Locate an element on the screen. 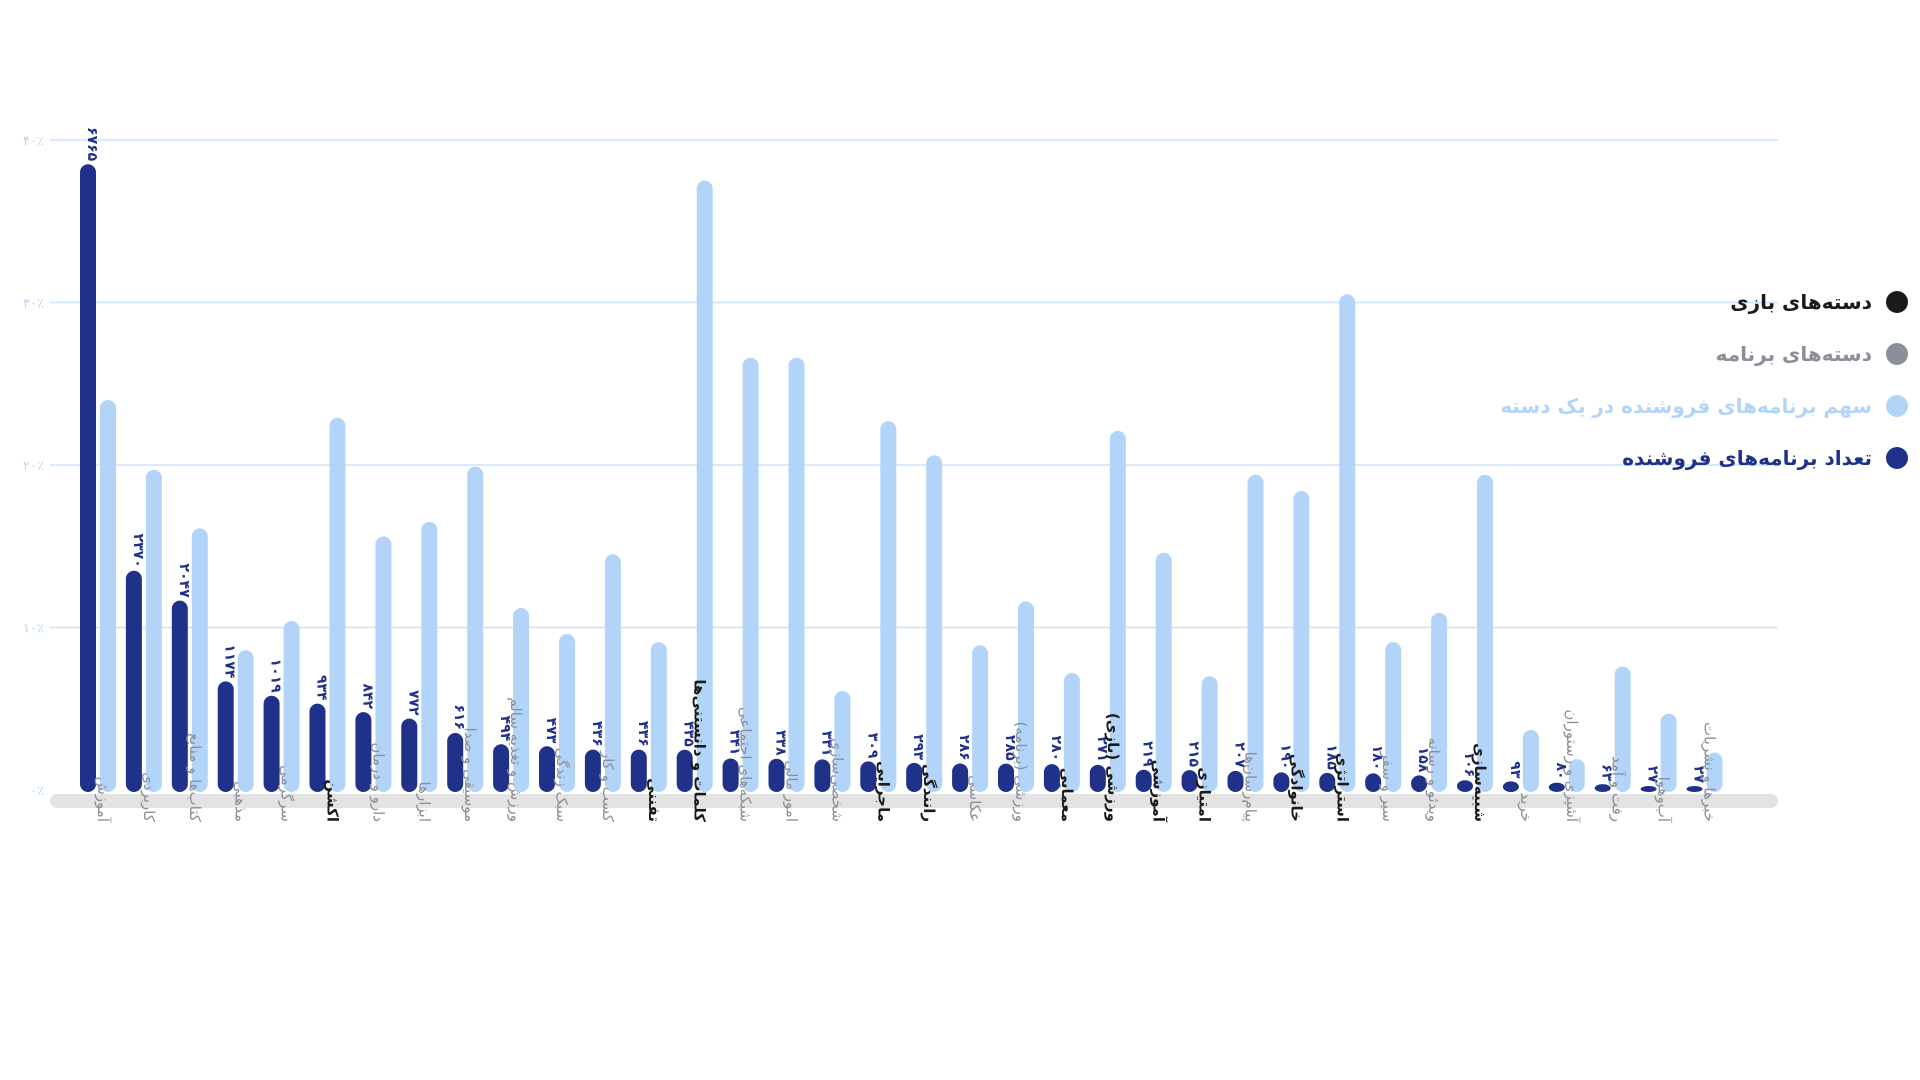  category-label: رفت و آمد is located at coordinates (1618, 789).